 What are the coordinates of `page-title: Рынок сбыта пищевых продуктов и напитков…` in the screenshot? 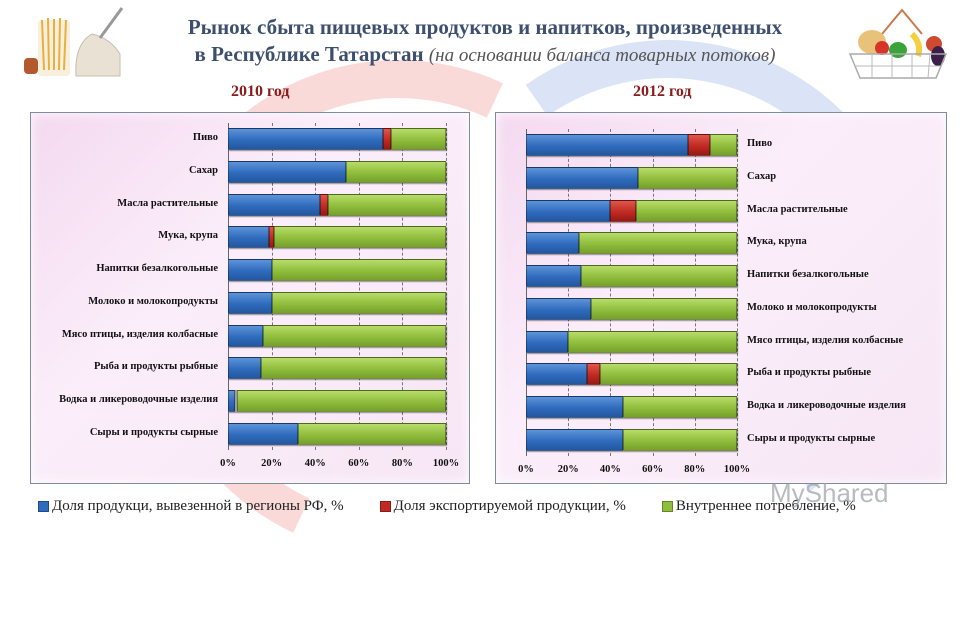 It's located at (485, 41).